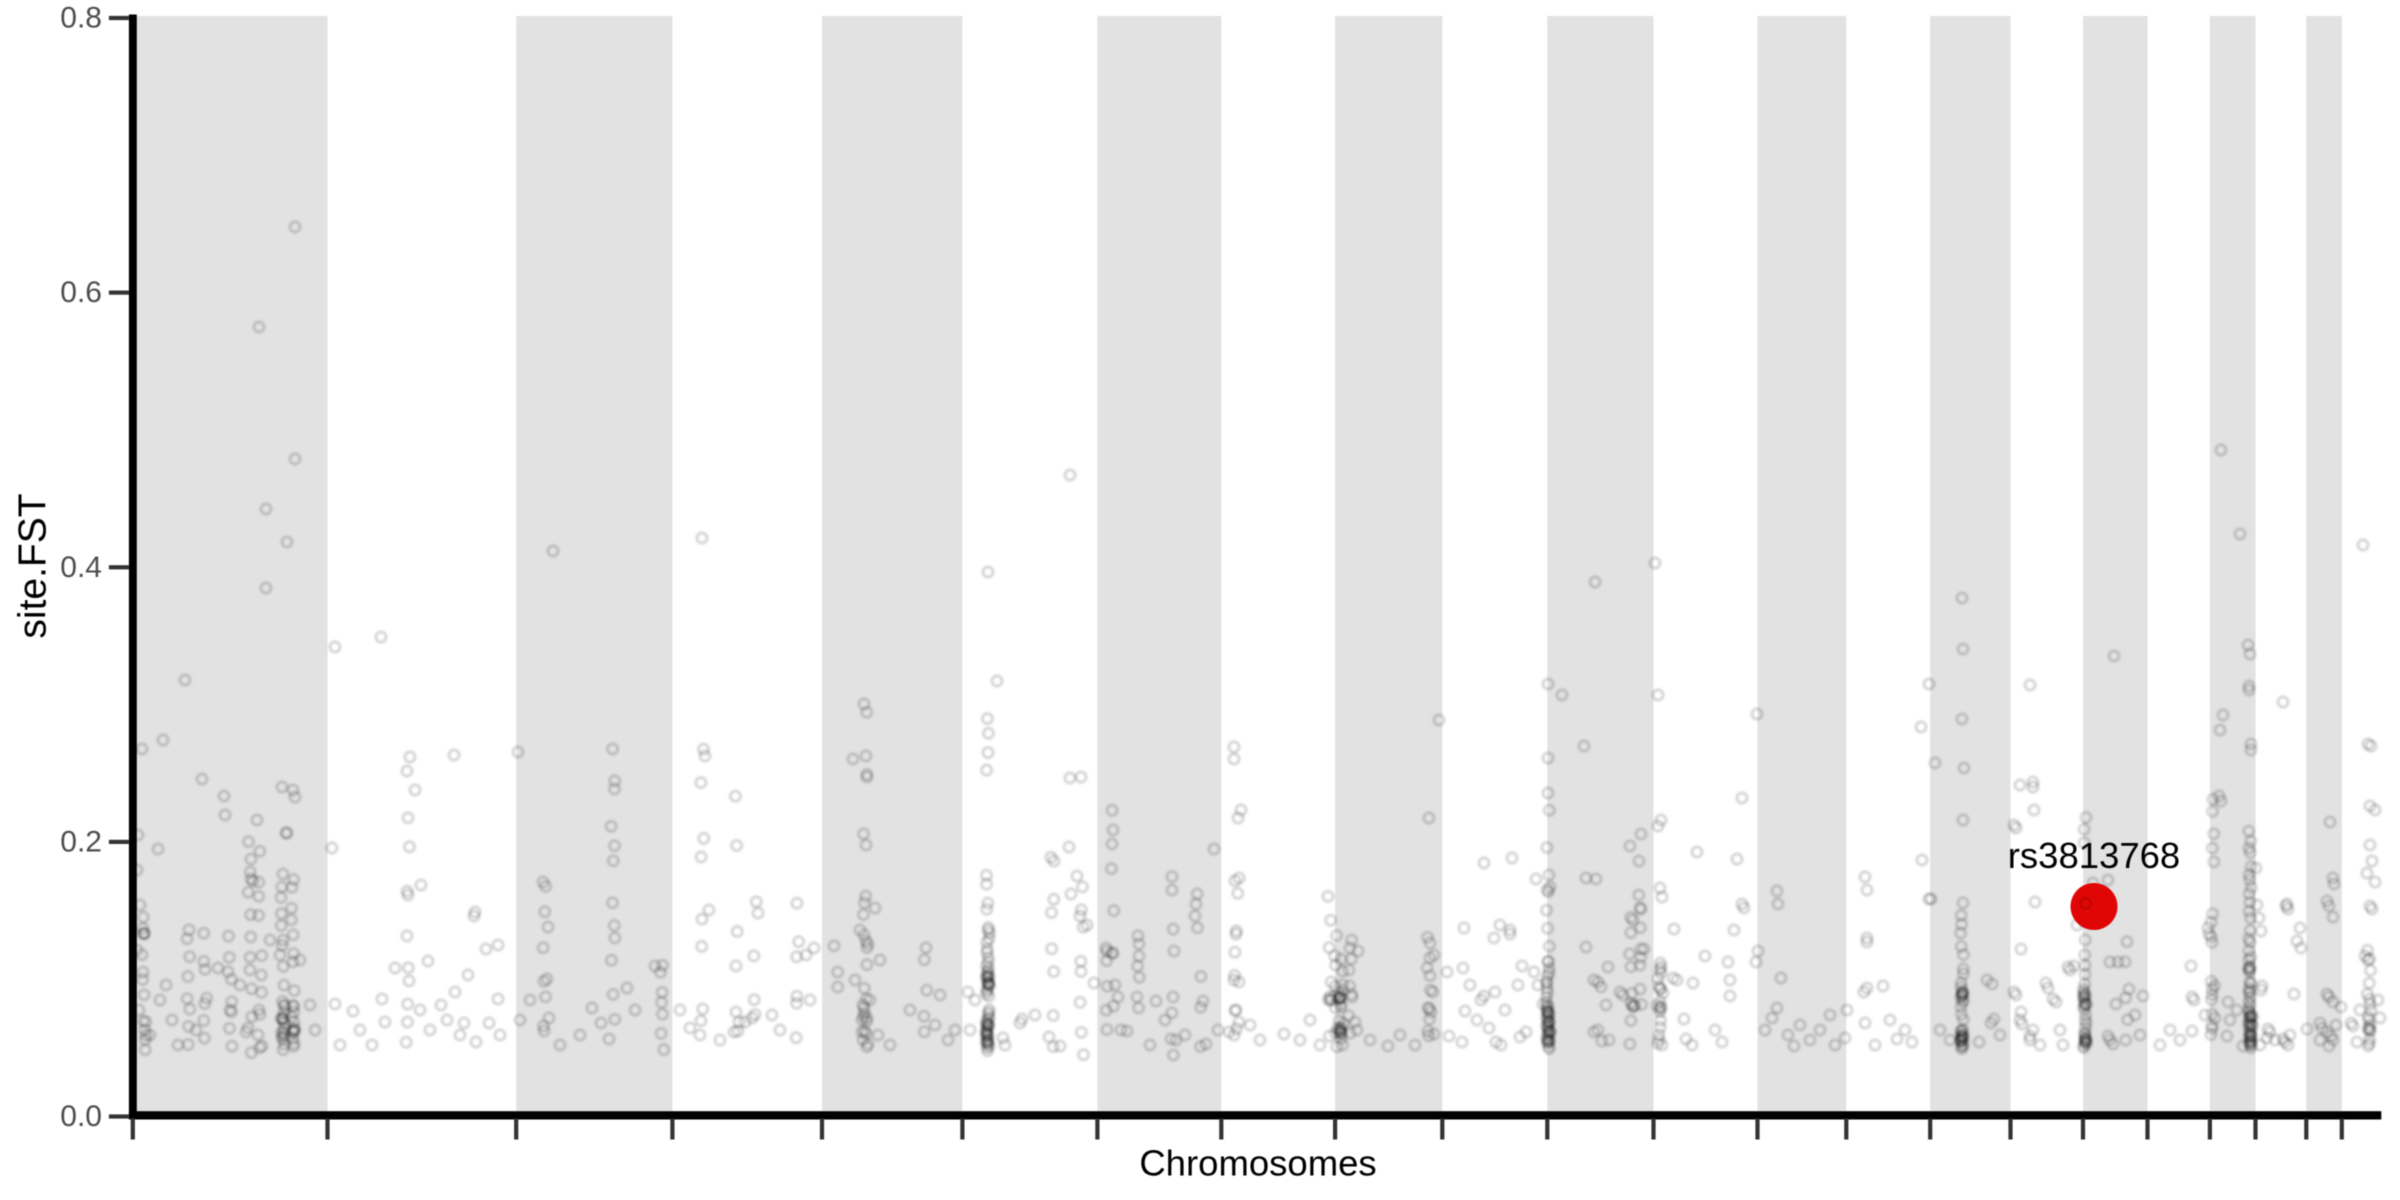 The image size is (2400, 1200). What do you see at coordinates (81, 841) in the screenshot?
I see `svg-text: 0.2` at bounding box center [81, 841].